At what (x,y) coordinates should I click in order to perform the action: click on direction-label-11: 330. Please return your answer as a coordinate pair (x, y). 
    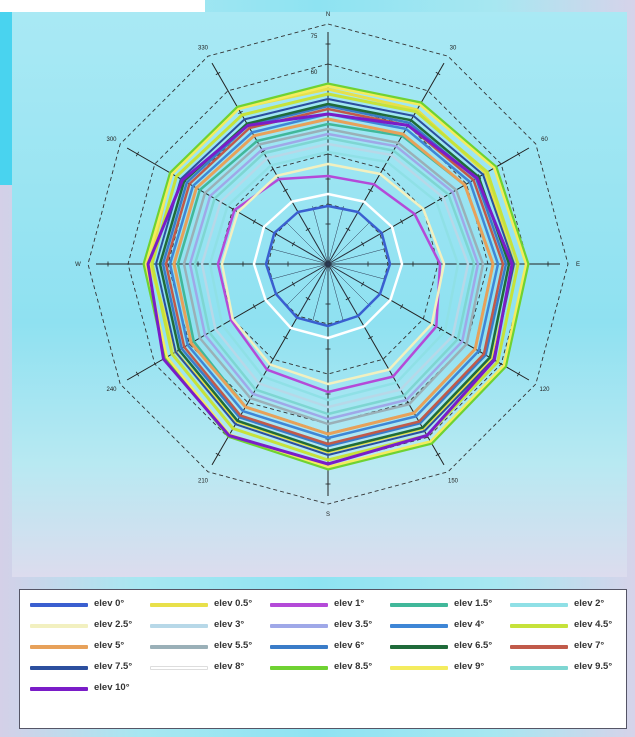
    Looking at the image, I should click on (203, 48).